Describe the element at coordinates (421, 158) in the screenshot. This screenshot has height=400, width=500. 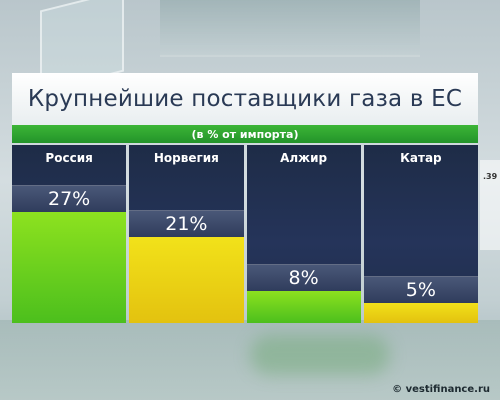
I see `category-label: Катар` at that location.